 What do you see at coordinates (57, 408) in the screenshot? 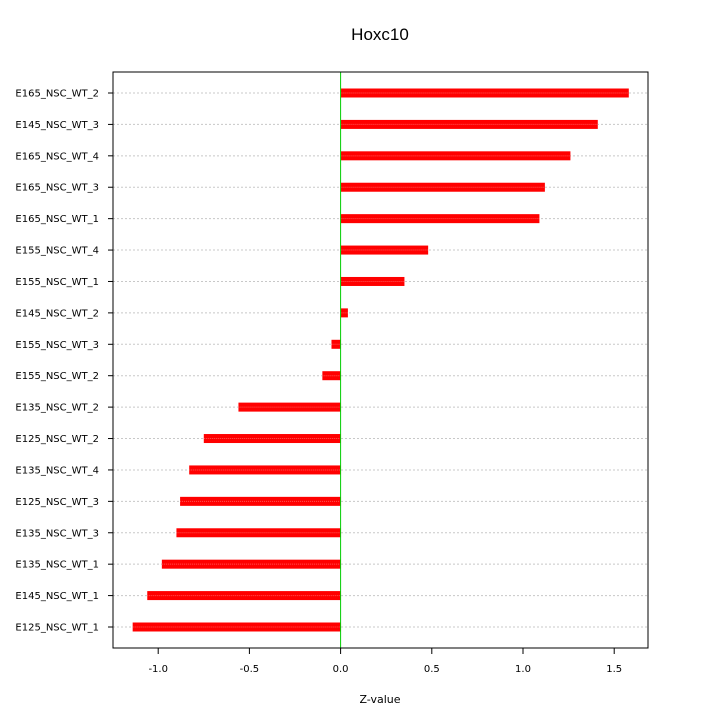
I see `y-tick-label: E135_NSC_WT_2` at bounding box center [57, 408].